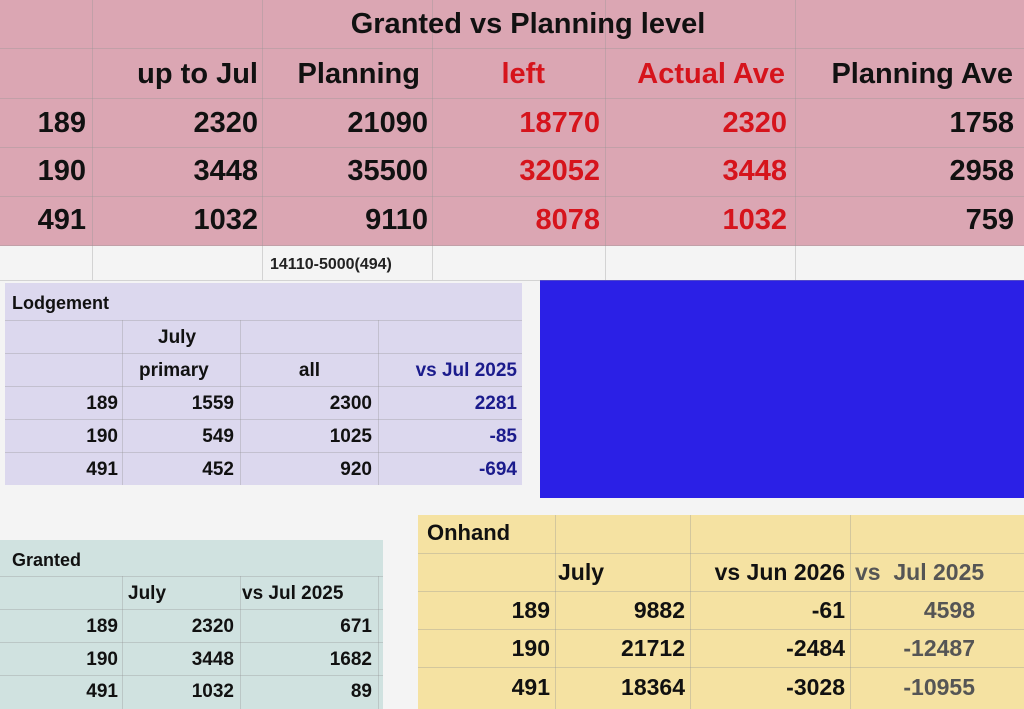 Image resolution: width=1024 pixels, height=709 pixels. I want to click on column-header: left, so click(523, 73).